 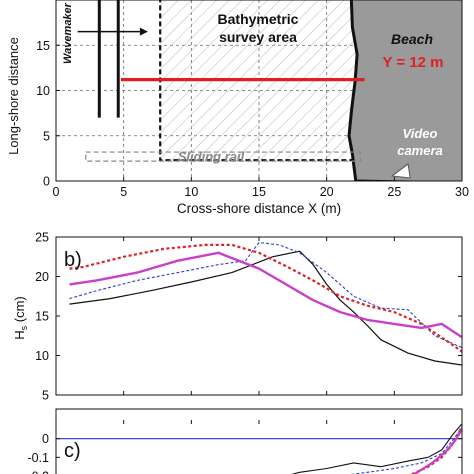 What do you see at coordinates (259, 192) in the screenshot?
I see `panel-a-xtick-label: 15` at bounding box center [259, 192].